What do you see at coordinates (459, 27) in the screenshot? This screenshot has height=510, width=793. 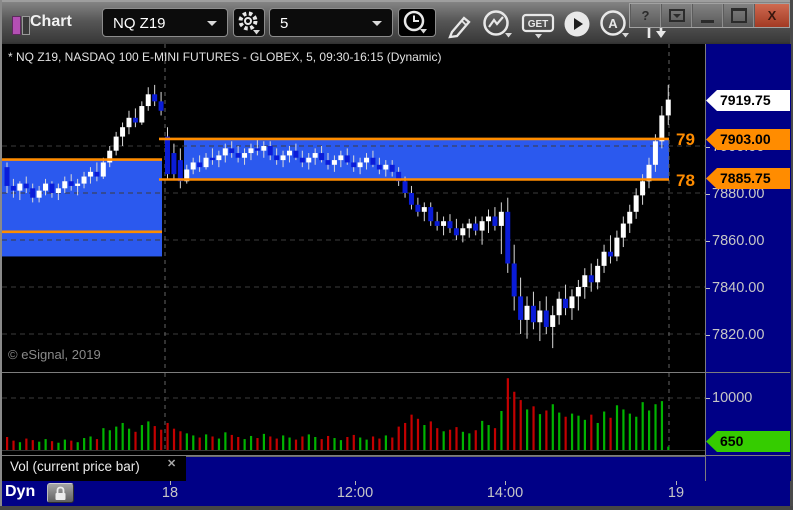 I see `pencil-icon` at bounding box center [459, 27].